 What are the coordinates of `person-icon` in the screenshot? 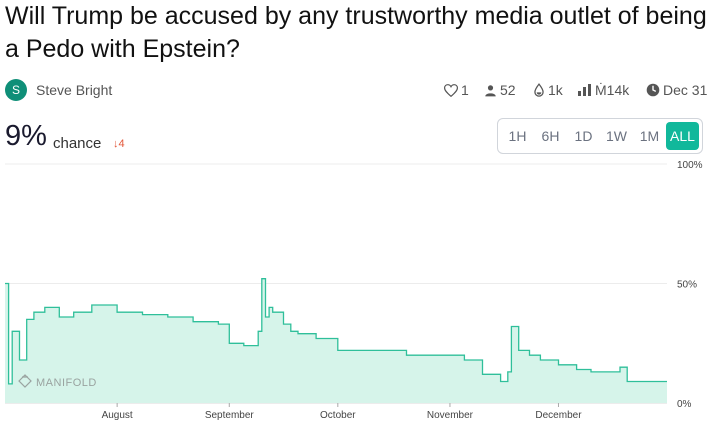 It's located at (490, 90).